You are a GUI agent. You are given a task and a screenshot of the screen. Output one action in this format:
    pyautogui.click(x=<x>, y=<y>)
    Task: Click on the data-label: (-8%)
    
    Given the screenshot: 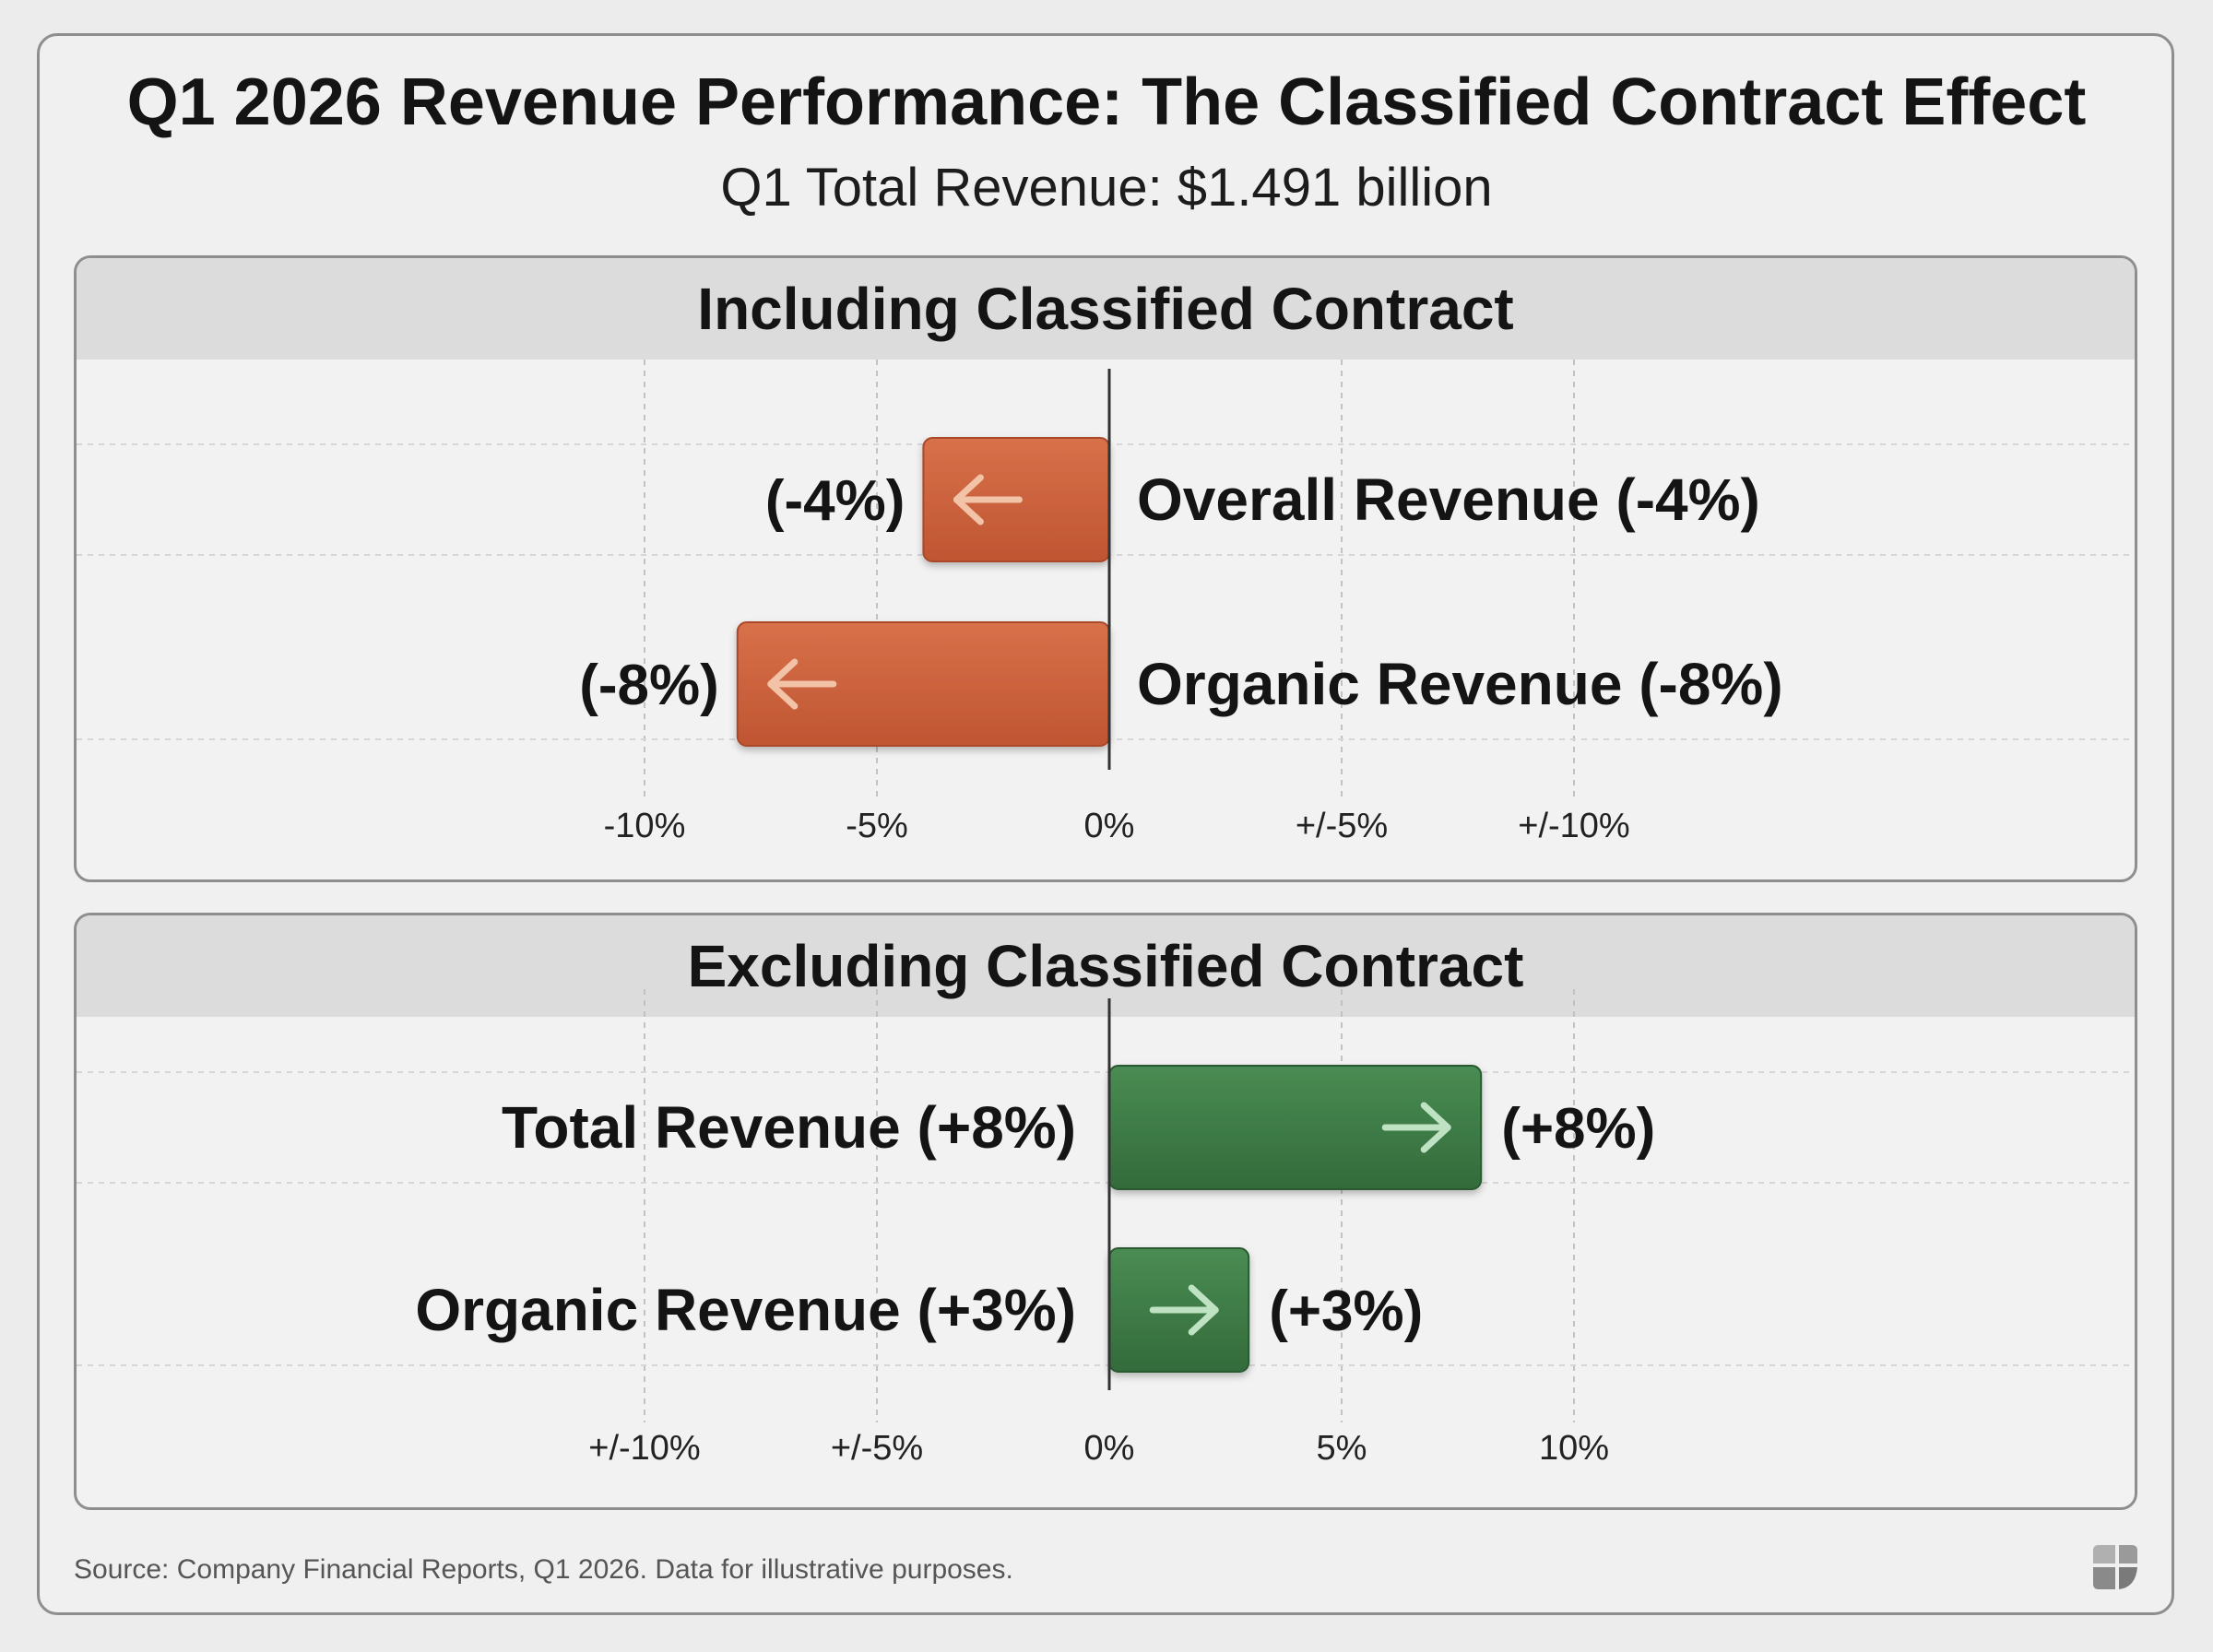 What is the action you would take?
    pyautogui.click(x=649, y=685)
    